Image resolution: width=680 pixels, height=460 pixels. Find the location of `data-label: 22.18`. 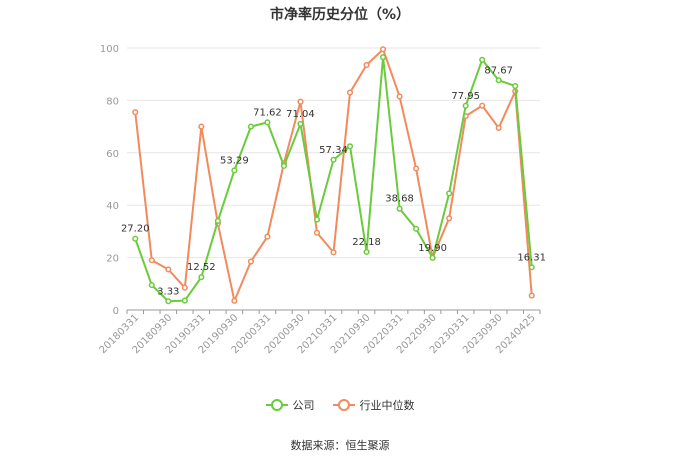

data-label: 22.18 is located at coordinates (366, 242).